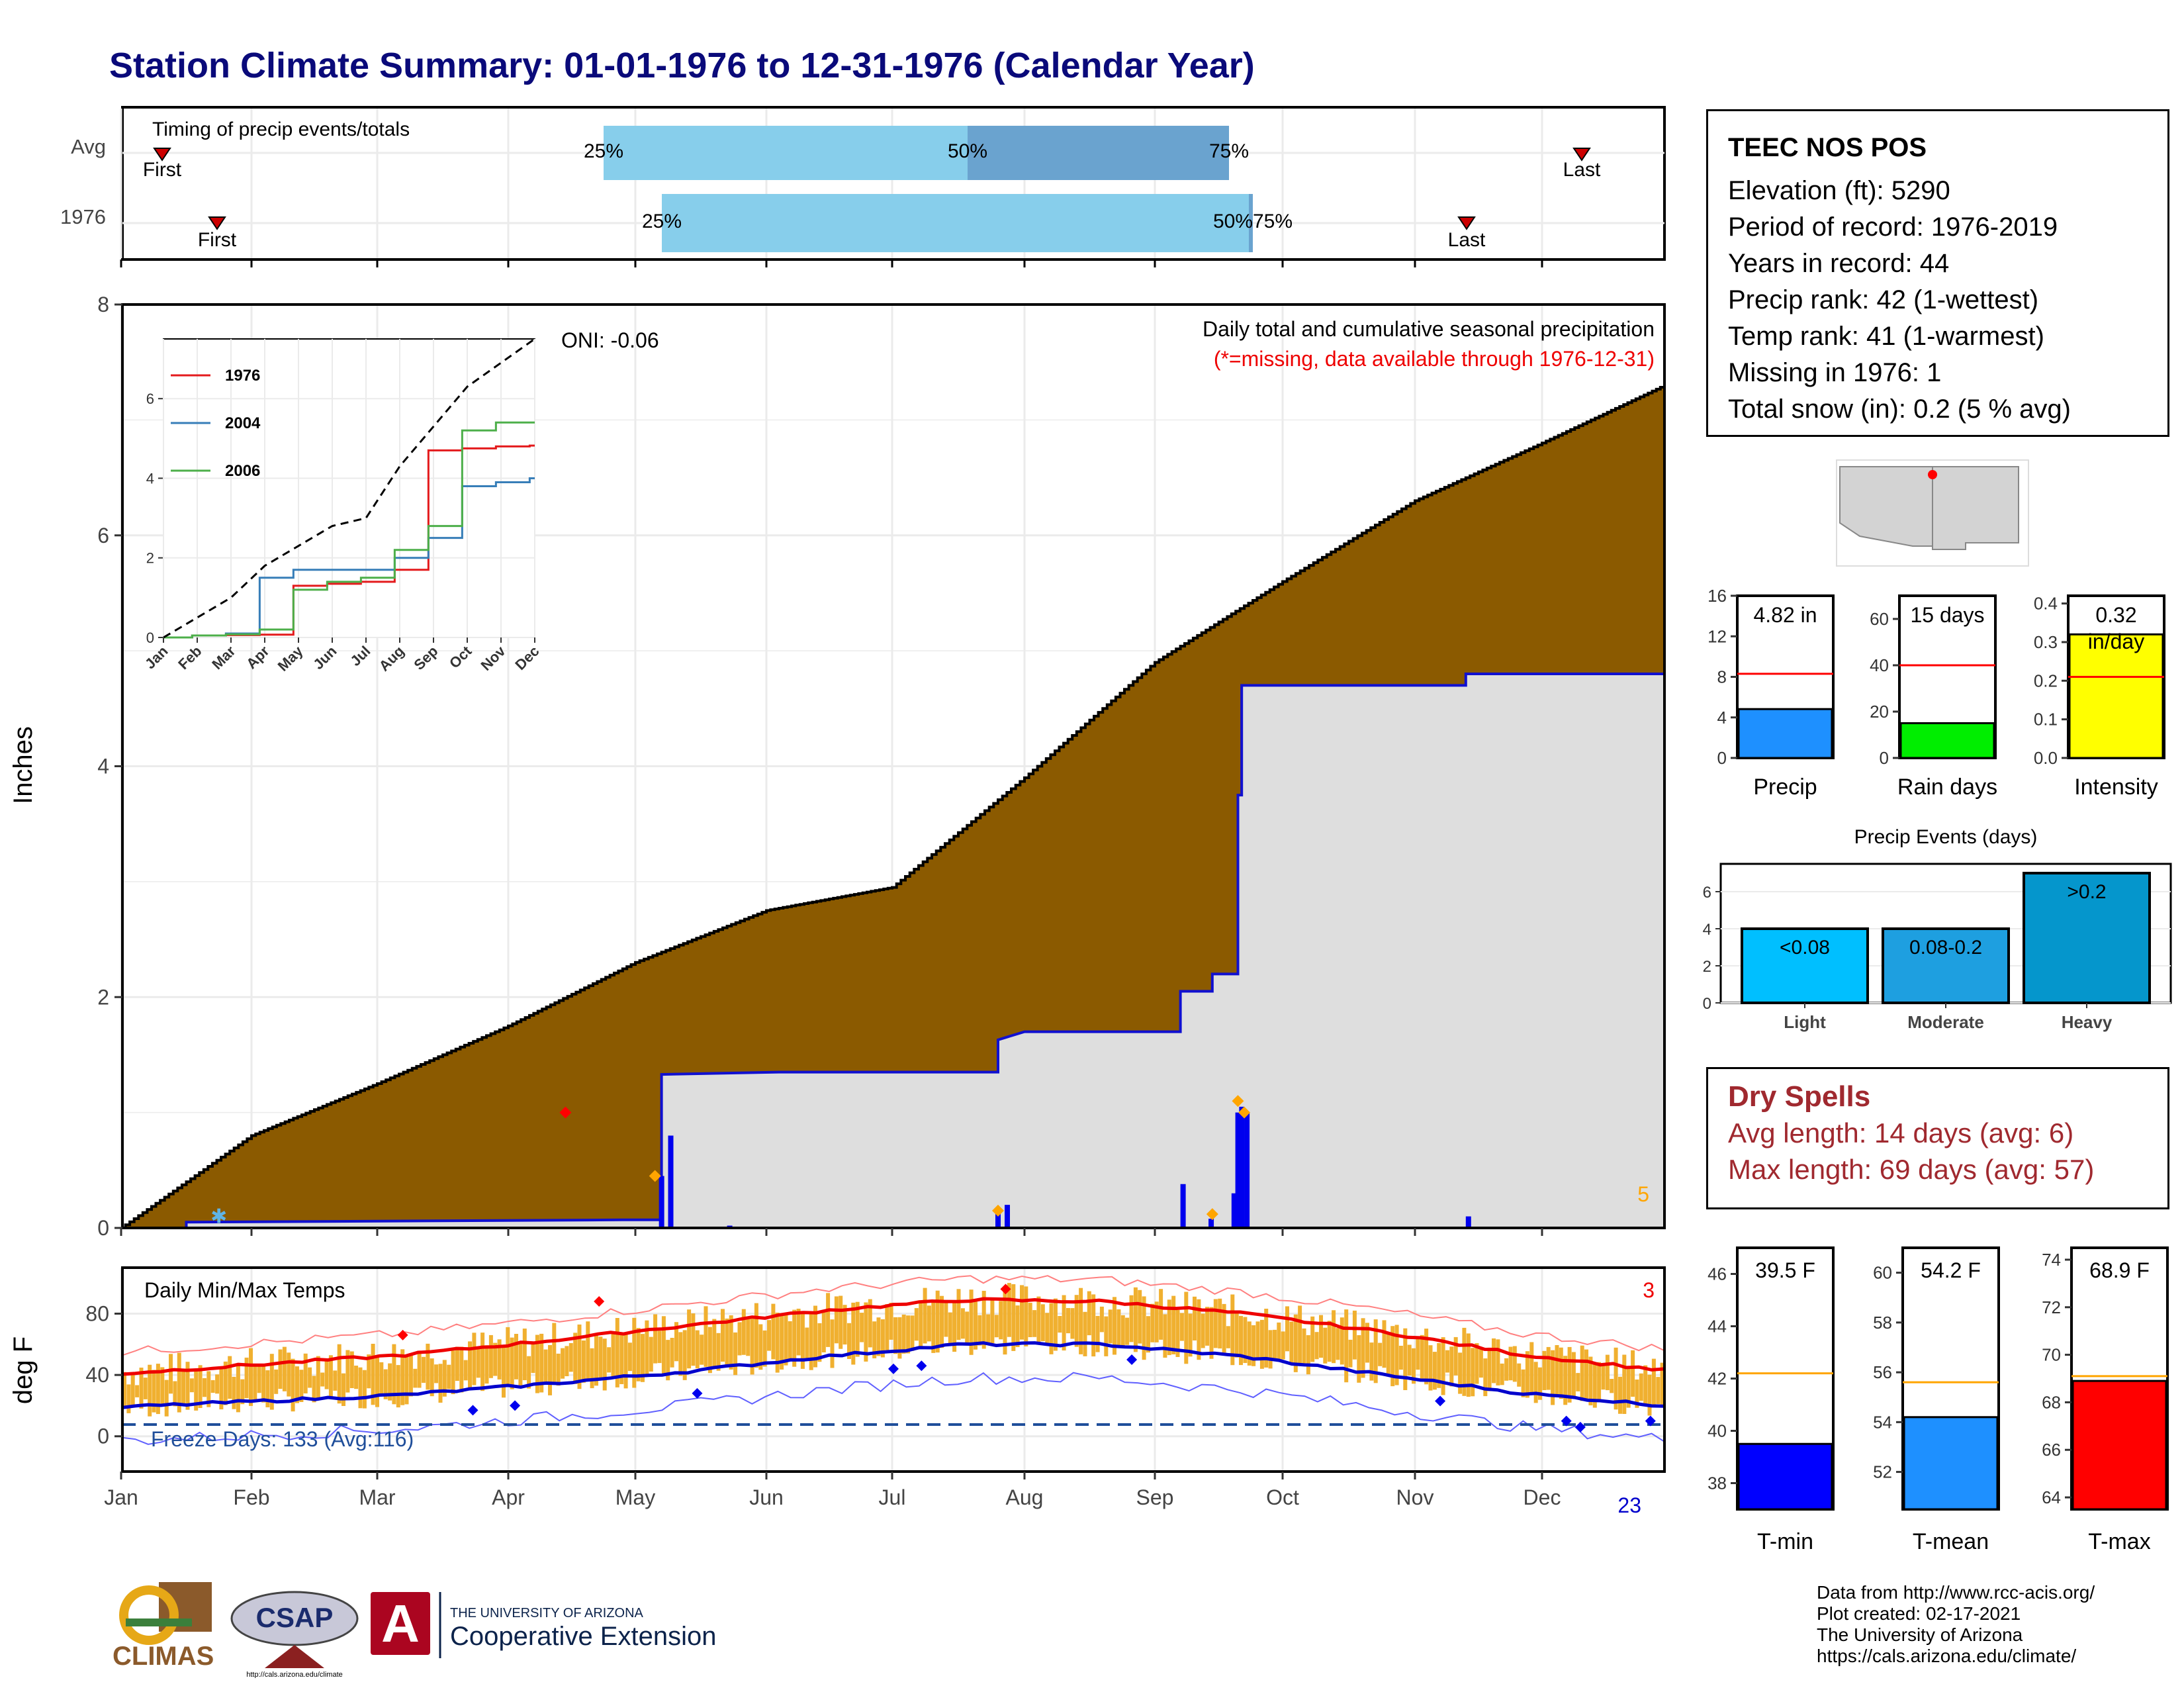  I want to click on inset-ytick: 4, so click(150, 478).